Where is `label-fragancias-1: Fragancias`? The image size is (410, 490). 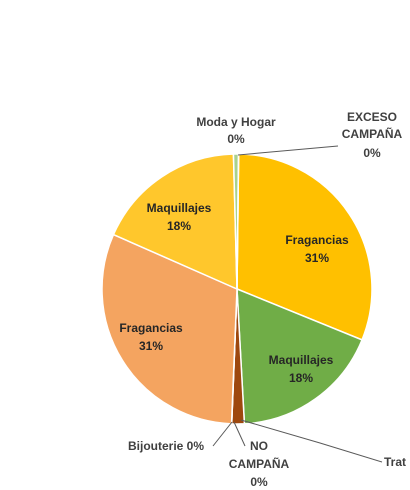 label-fragancias-1: Fragancias is located at coordinates (317, 240).